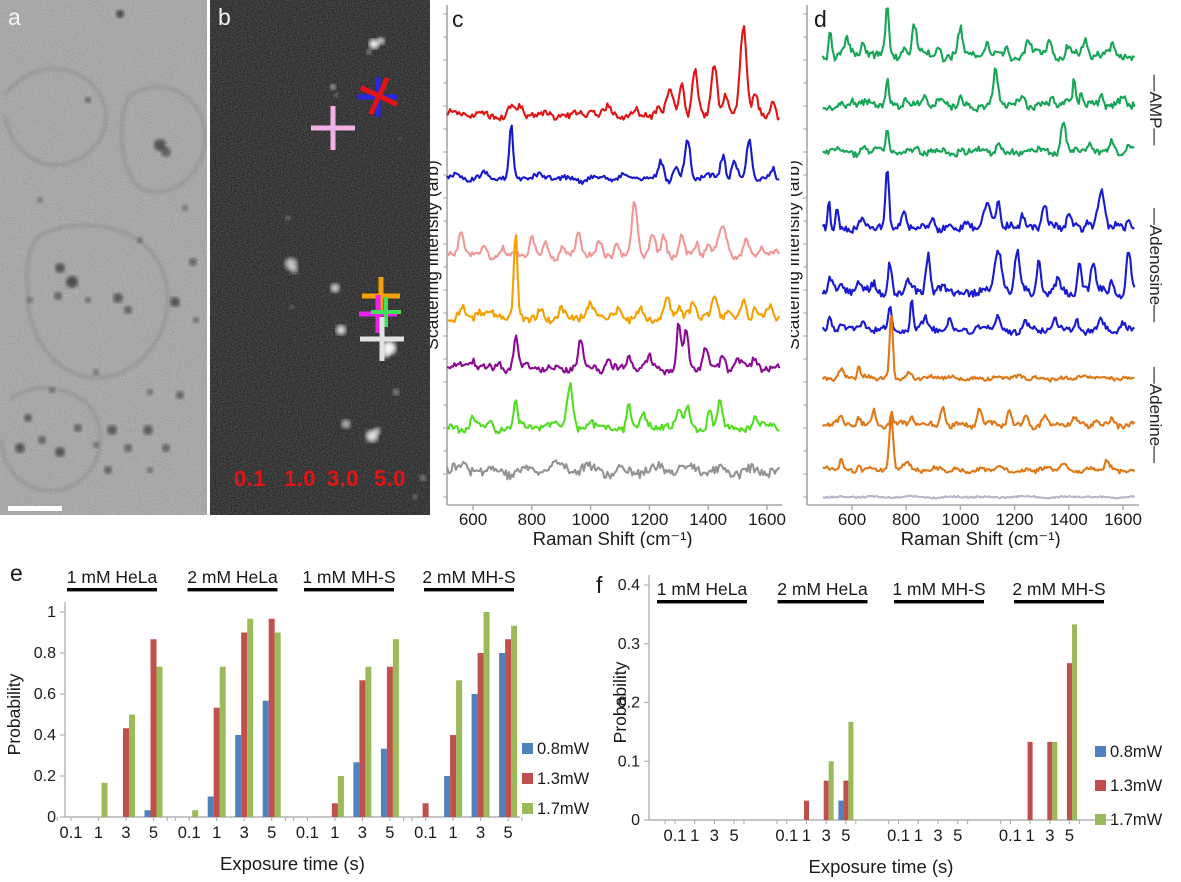 The height and width of the screenshot is (882, 1181). Describe the element at coordinates (938, 589) in the screenshot. I see `group-label: 1 mM MH-S` at that location.